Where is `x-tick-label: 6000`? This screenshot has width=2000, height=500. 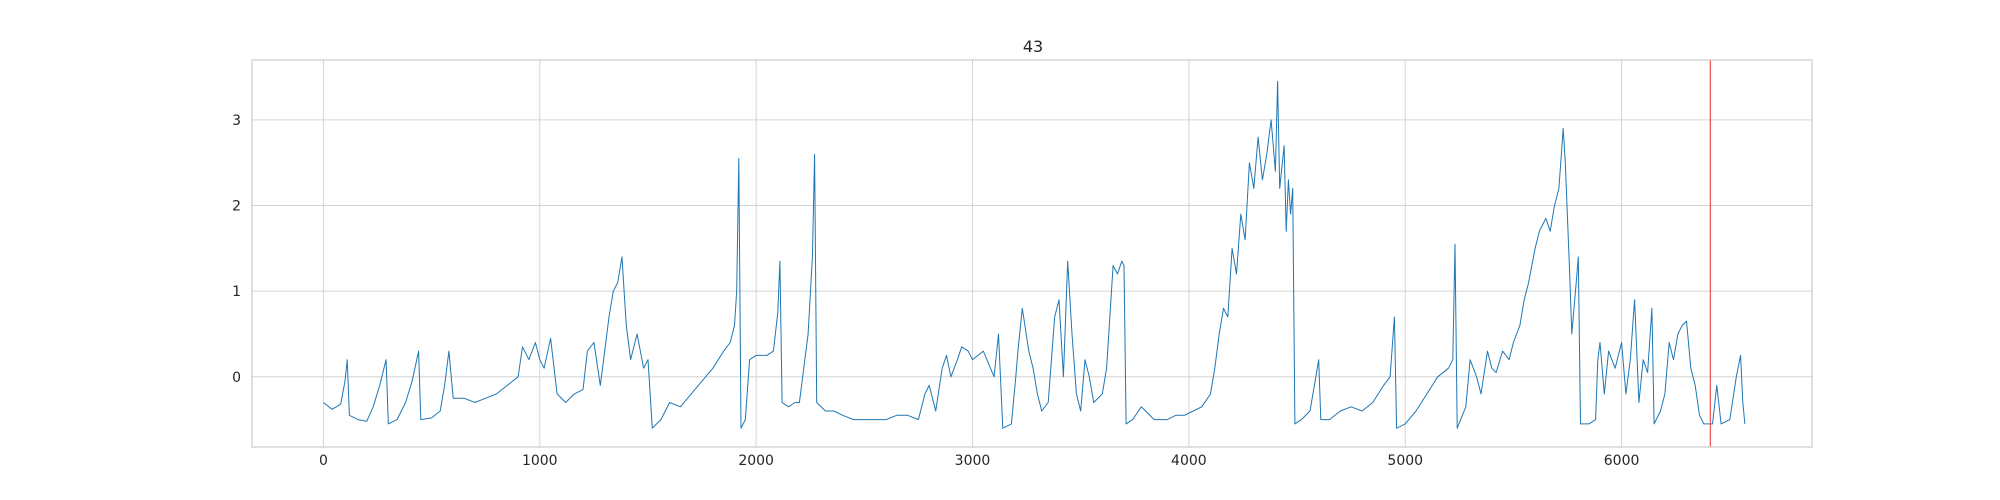
x-tick-label: 6000 is located at coordinates (1622, 461).